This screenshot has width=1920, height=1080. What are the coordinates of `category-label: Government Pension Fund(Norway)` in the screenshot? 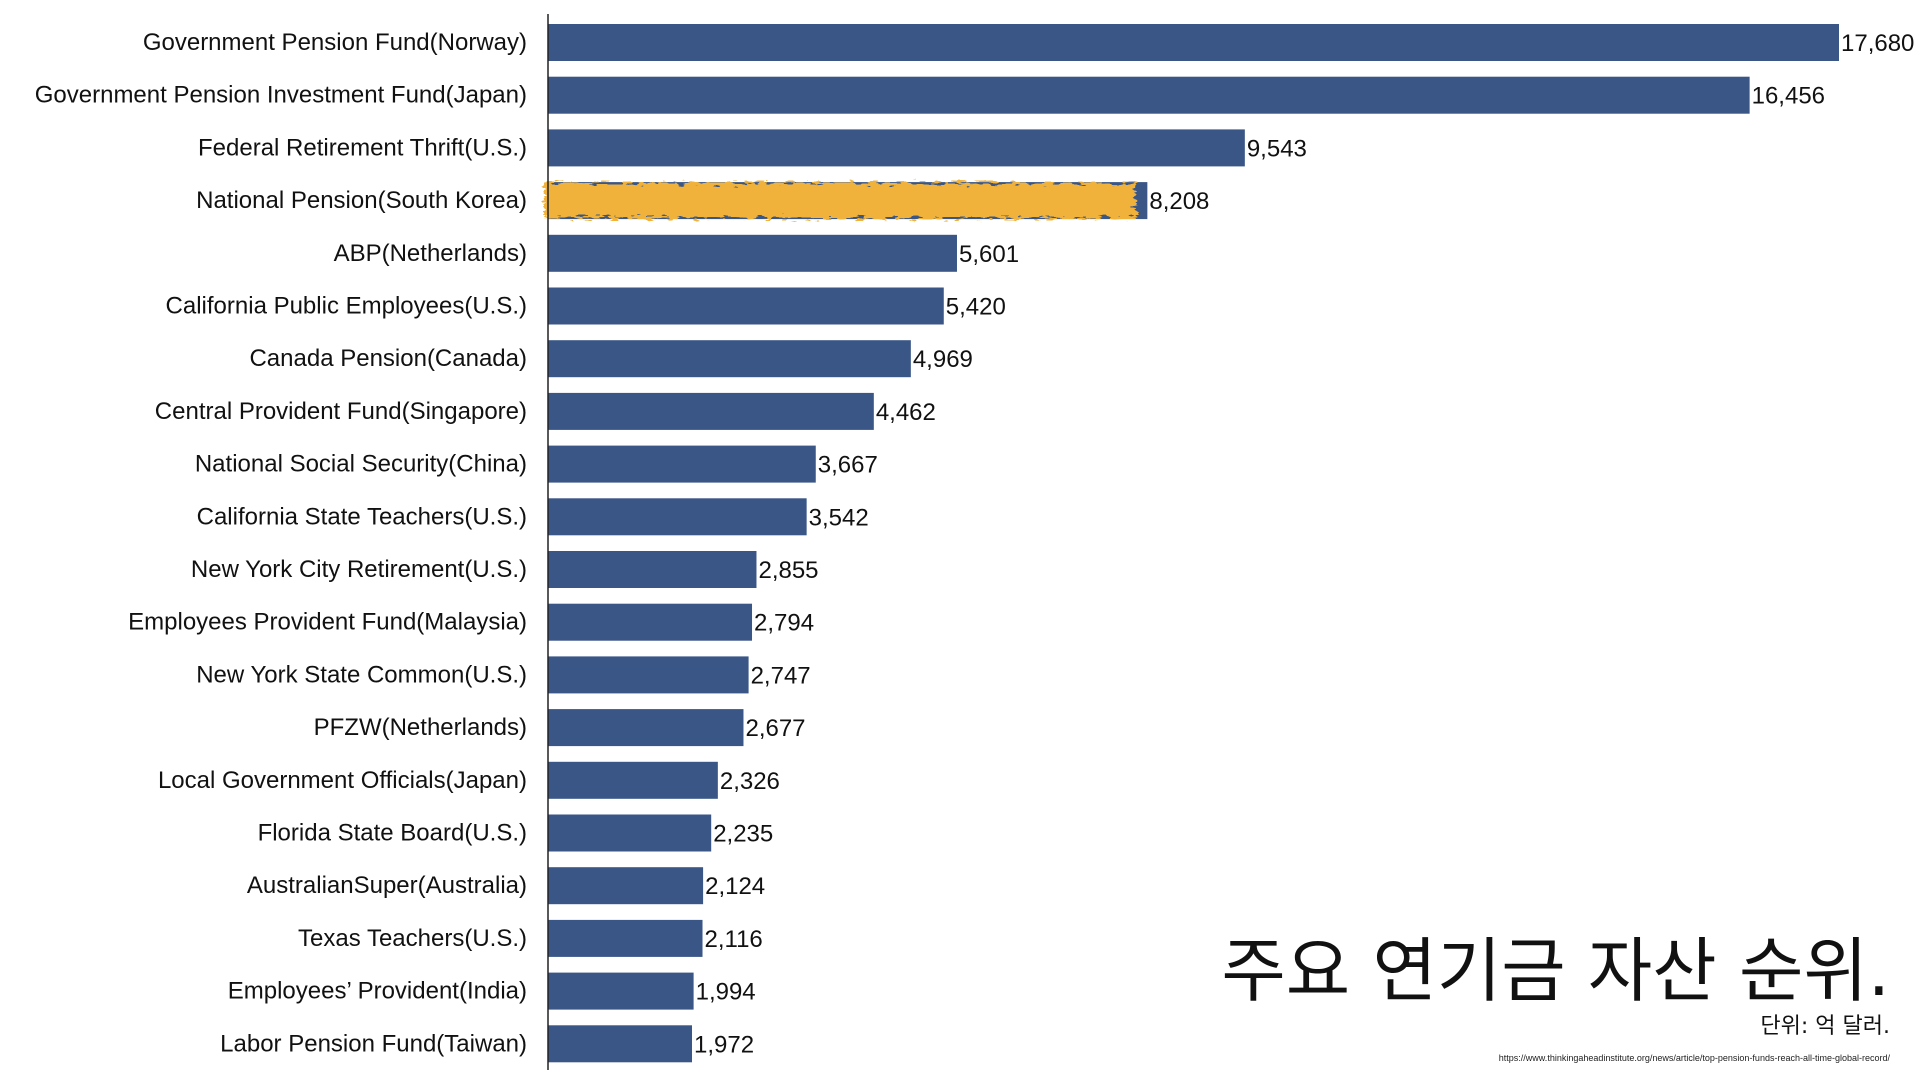 It's located at (335, 42).